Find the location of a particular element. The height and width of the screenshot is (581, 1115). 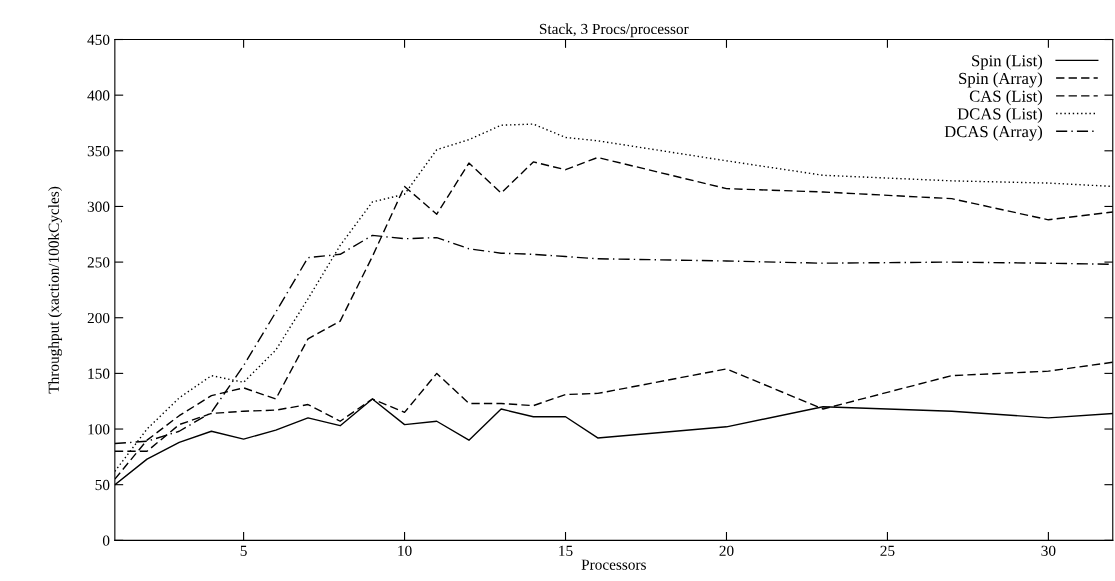

legend-label: DCAS (Array) is located at coordinates (993, 133).